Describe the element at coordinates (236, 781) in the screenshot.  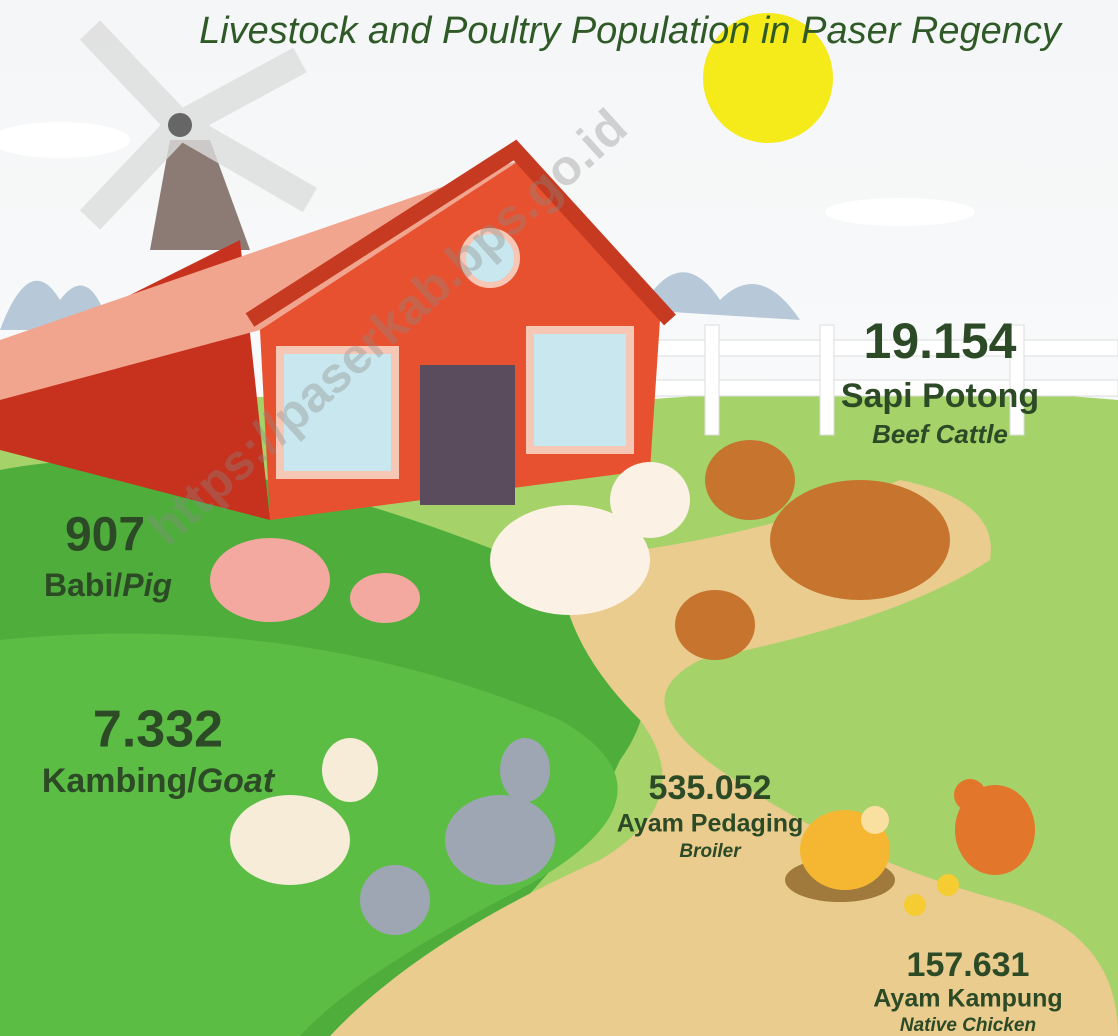
I see `label-english: Goat` at that location.